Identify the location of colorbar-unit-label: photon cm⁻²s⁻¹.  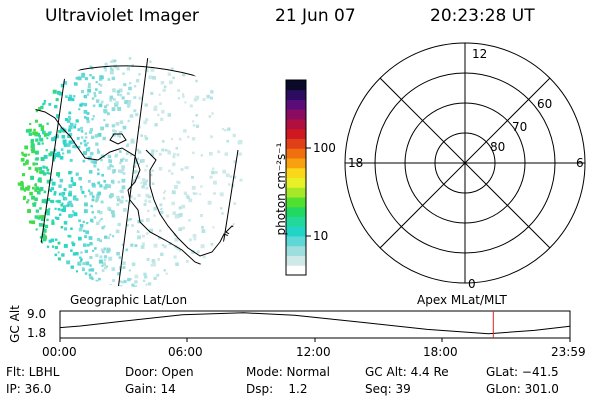
(281, 189).